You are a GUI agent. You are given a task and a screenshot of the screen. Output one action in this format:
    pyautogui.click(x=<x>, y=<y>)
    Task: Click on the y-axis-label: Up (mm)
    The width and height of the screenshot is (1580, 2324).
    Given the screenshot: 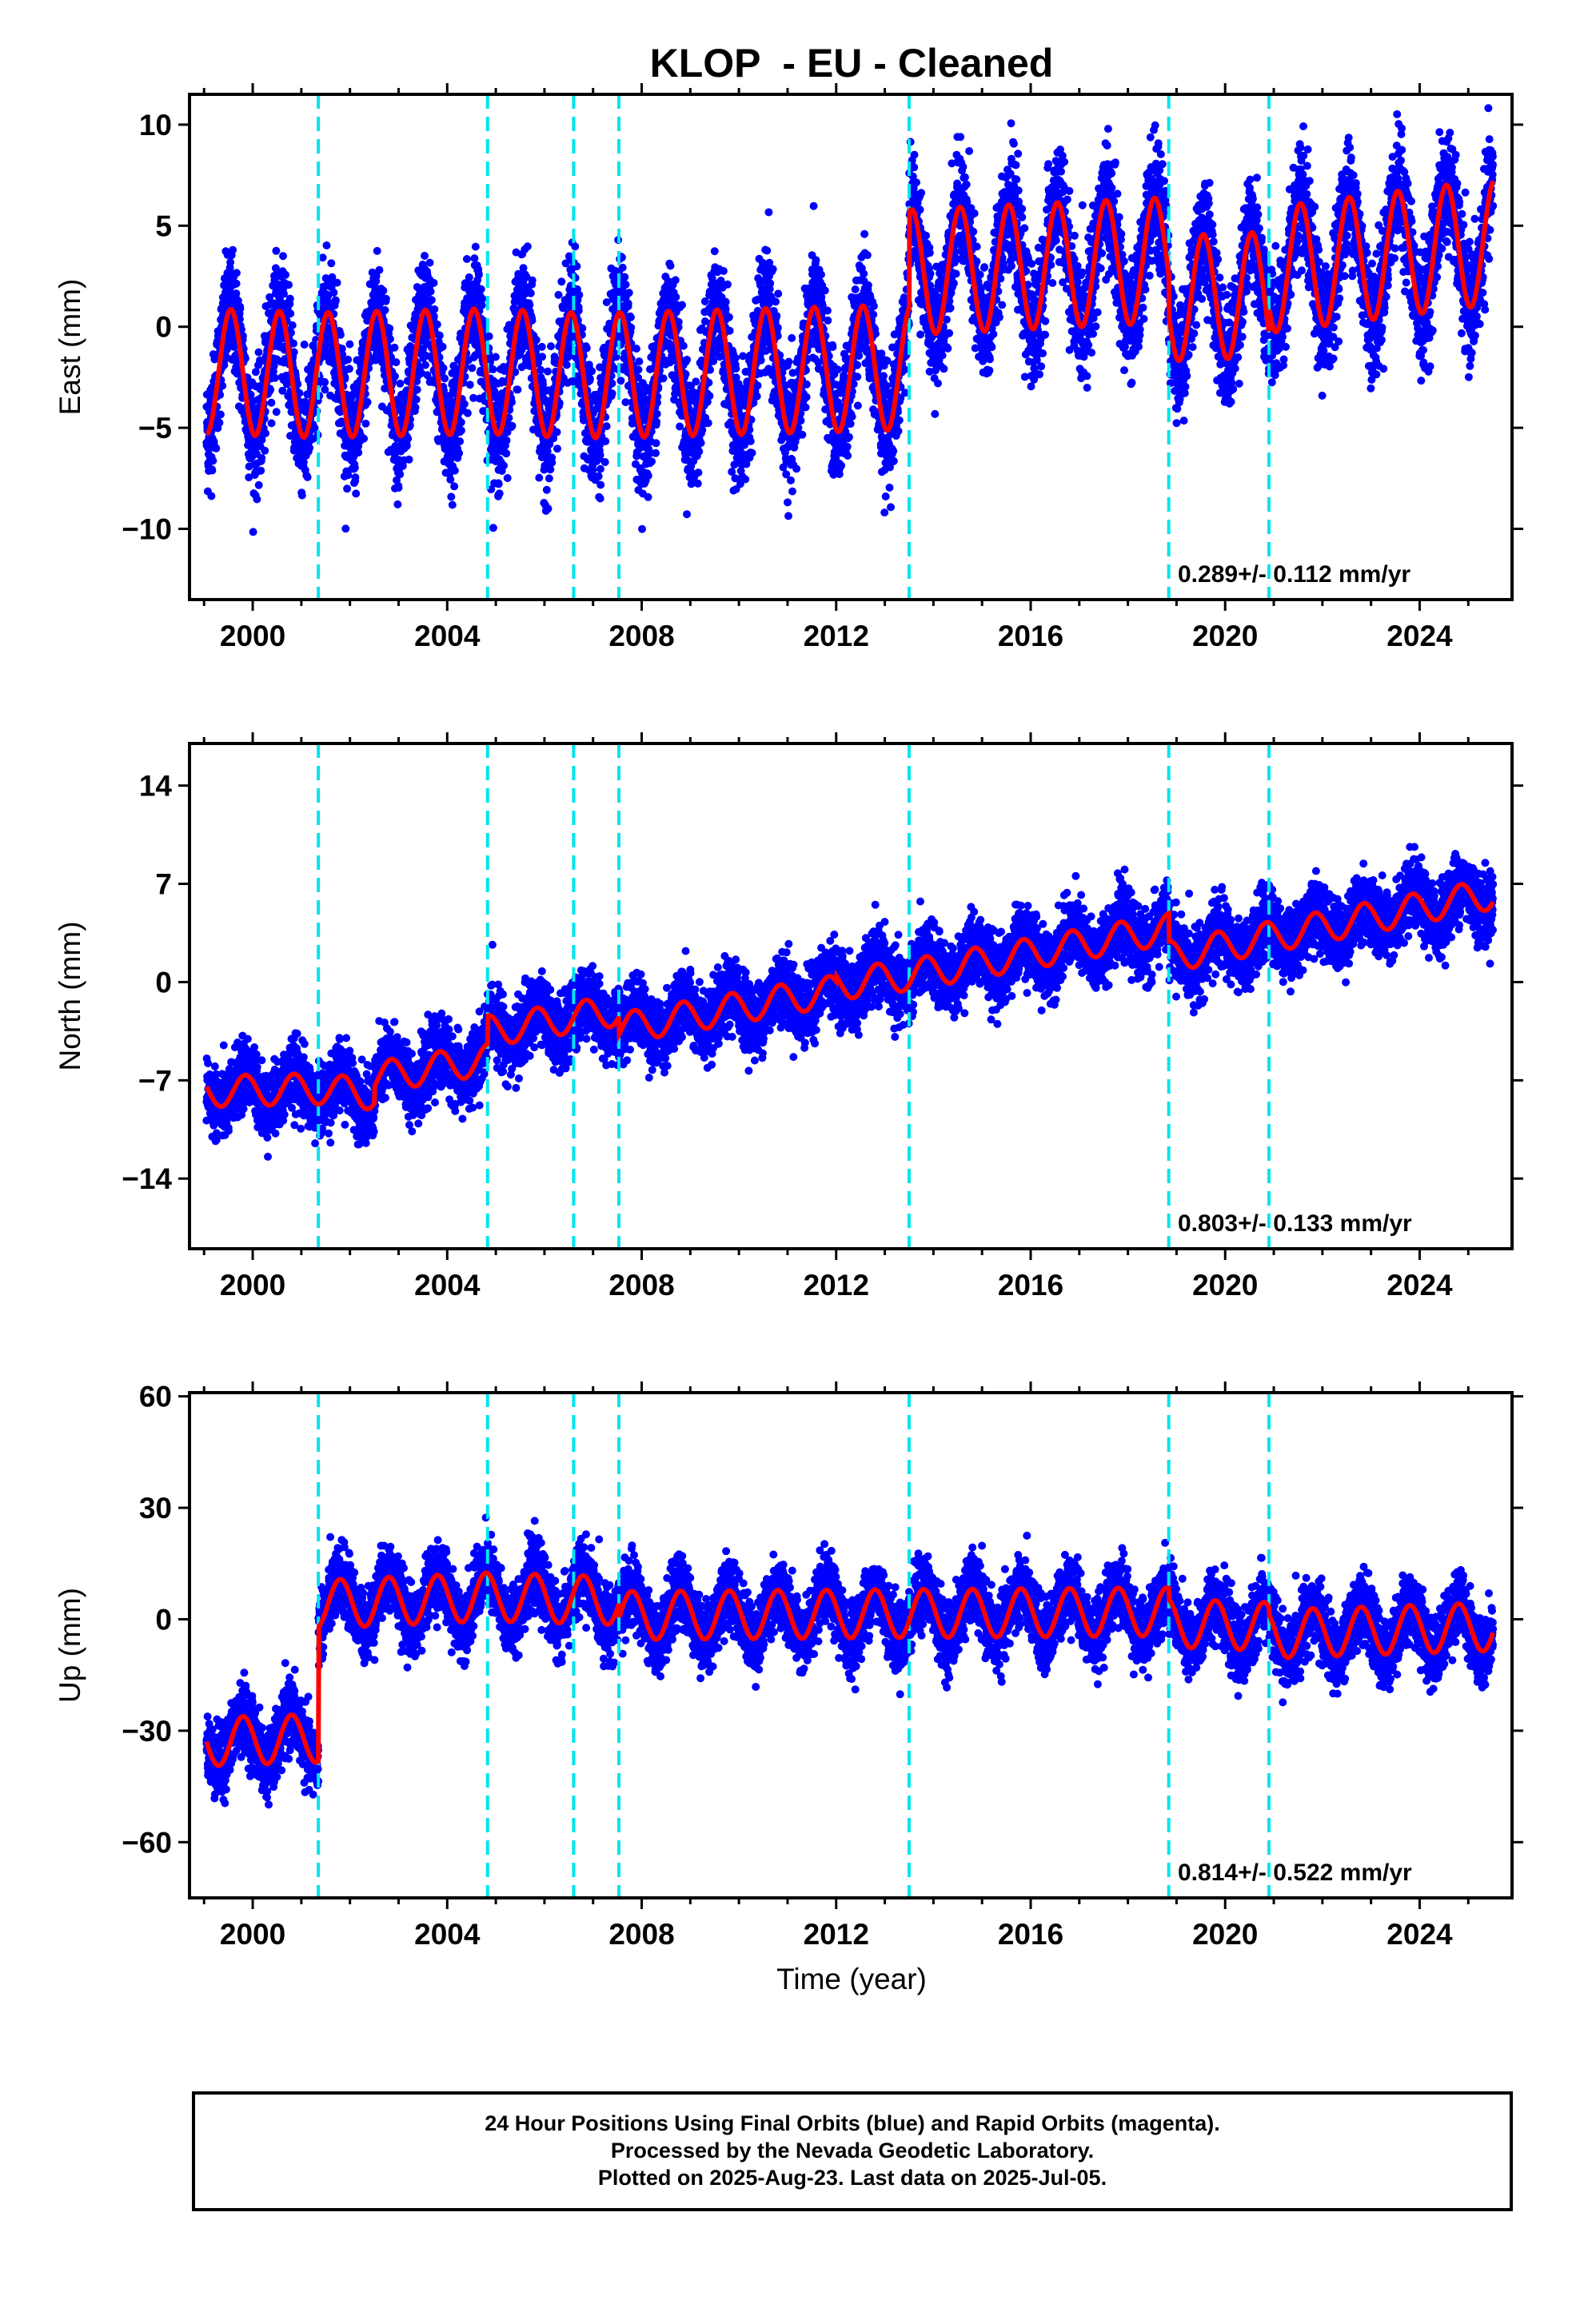 What is the action you would take?
    pyautogui.click(x=70, y=1646)
    